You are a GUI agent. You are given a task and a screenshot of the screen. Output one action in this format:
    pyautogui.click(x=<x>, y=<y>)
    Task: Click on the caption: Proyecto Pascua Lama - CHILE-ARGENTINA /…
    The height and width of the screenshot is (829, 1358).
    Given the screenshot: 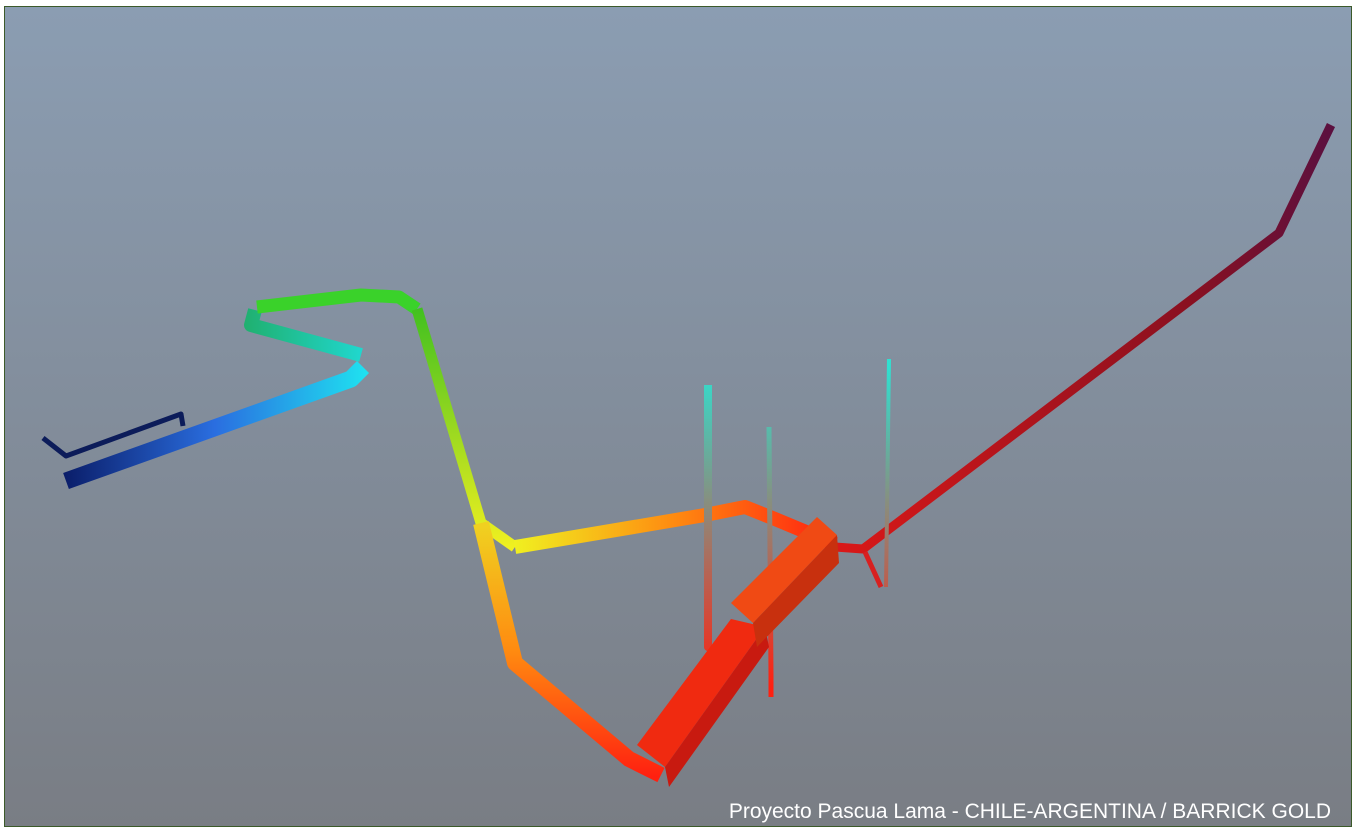 What is the action you would take?
    pyautogui.click(x=1029, y=811)
    